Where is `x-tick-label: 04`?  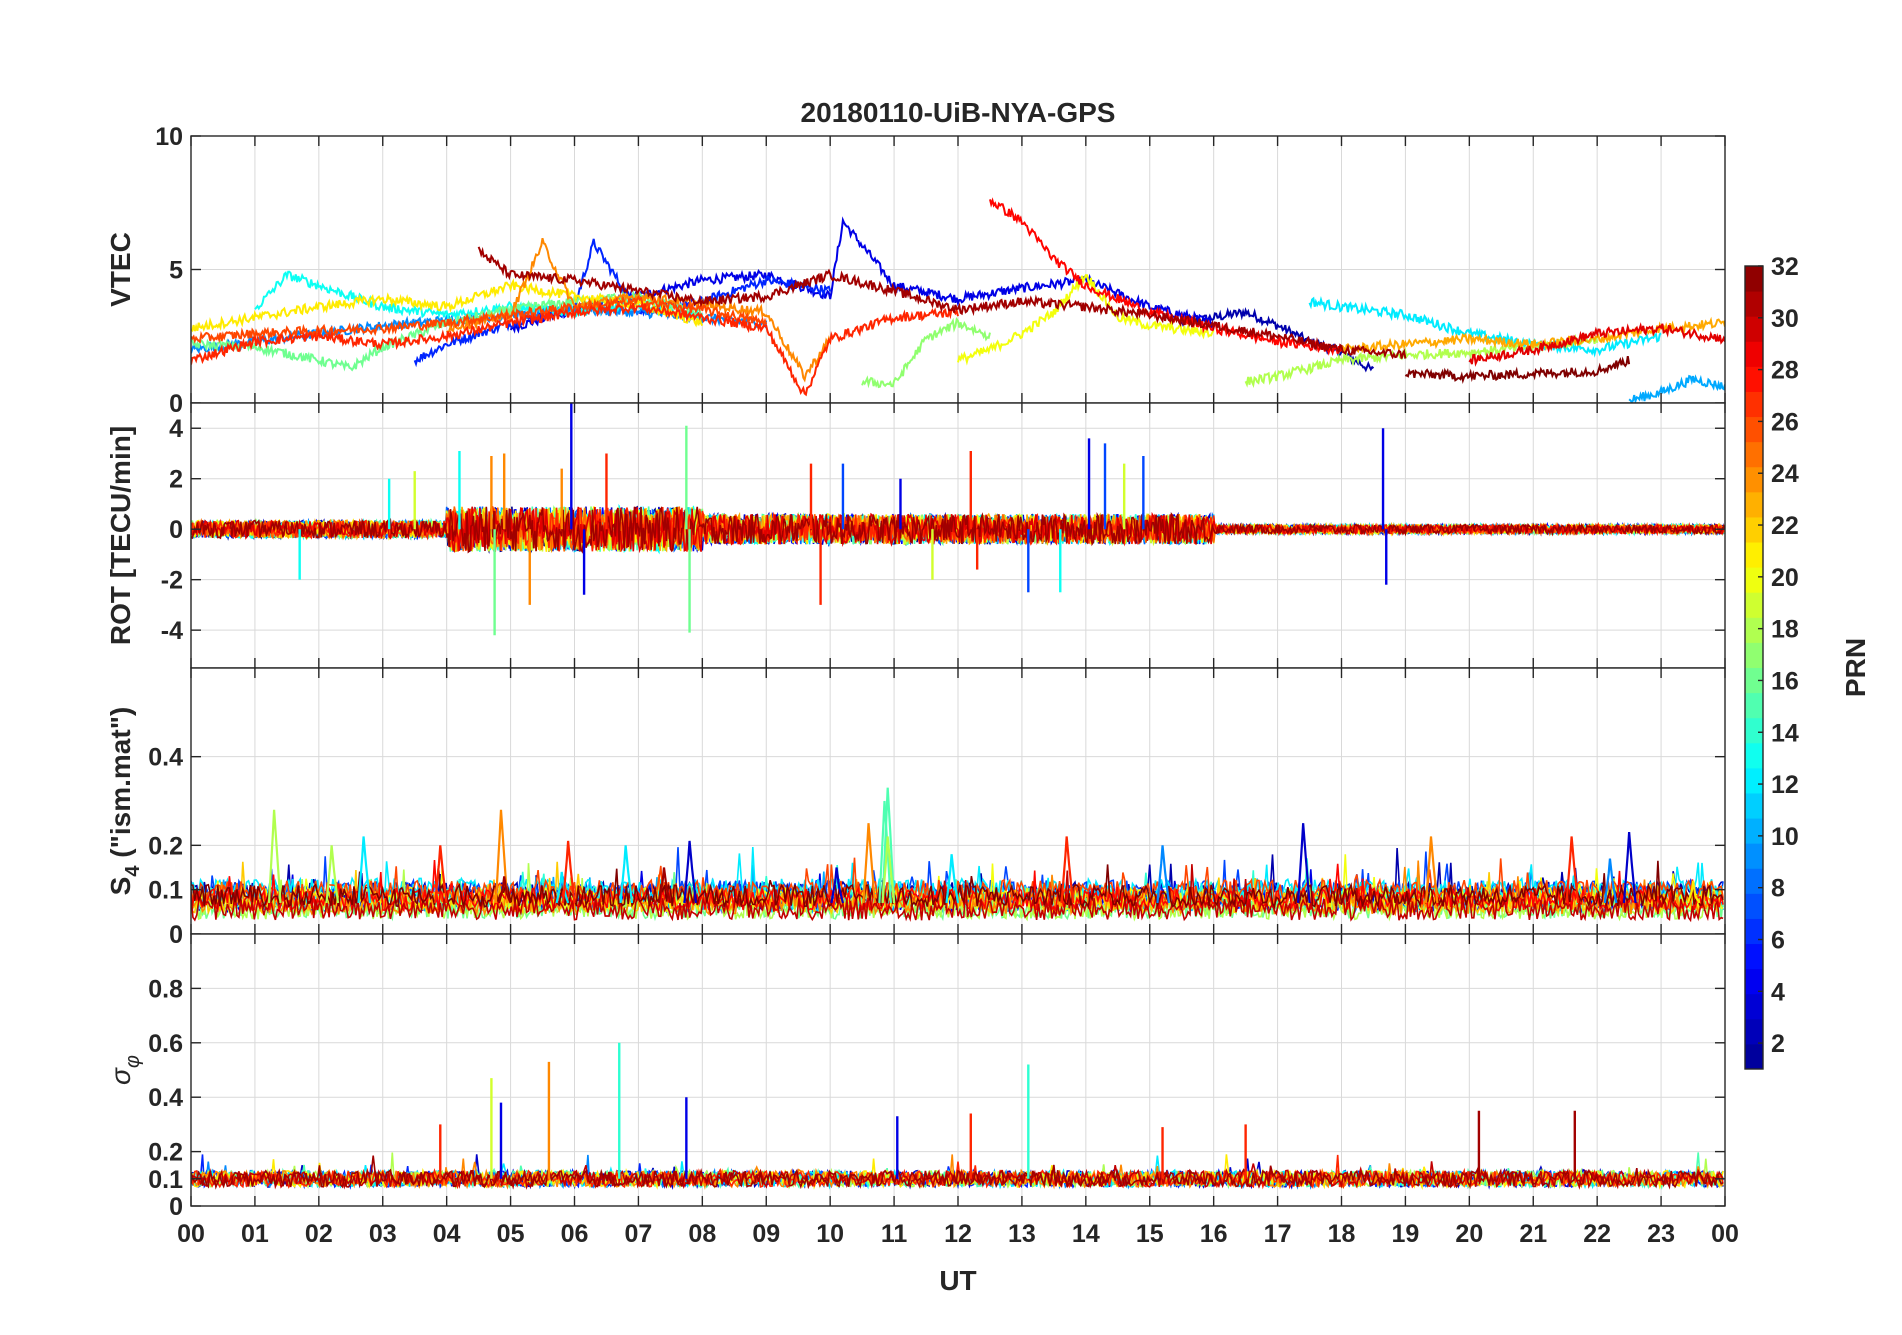 x-tick-label: 04 is located at coordinates (447, 1234).